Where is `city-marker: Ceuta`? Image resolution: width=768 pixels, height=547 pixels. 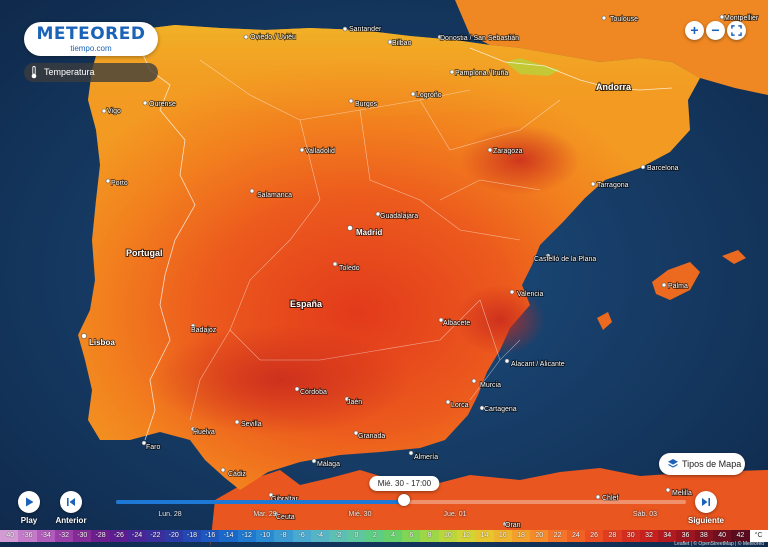 city-marker: Ceuta is located at coordinates (284, 516).